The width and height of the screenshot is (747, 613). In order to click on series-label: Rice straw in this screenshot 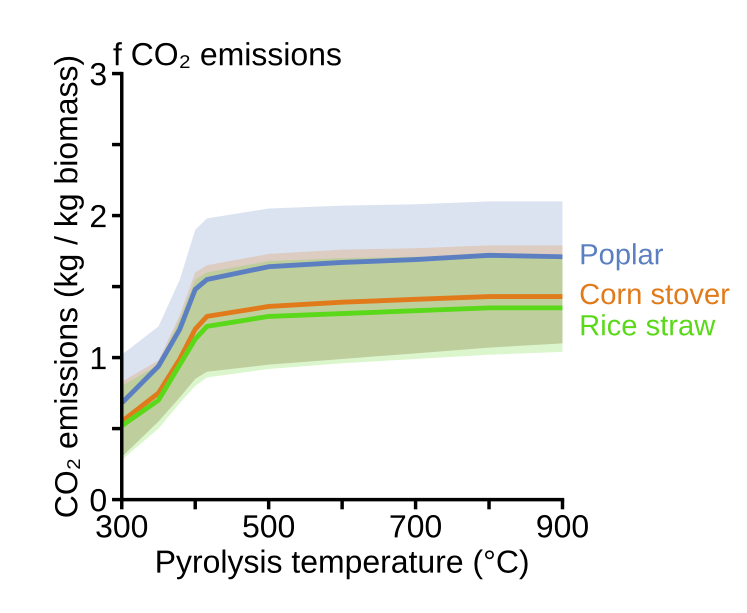, I will do `click(649, 325)`.